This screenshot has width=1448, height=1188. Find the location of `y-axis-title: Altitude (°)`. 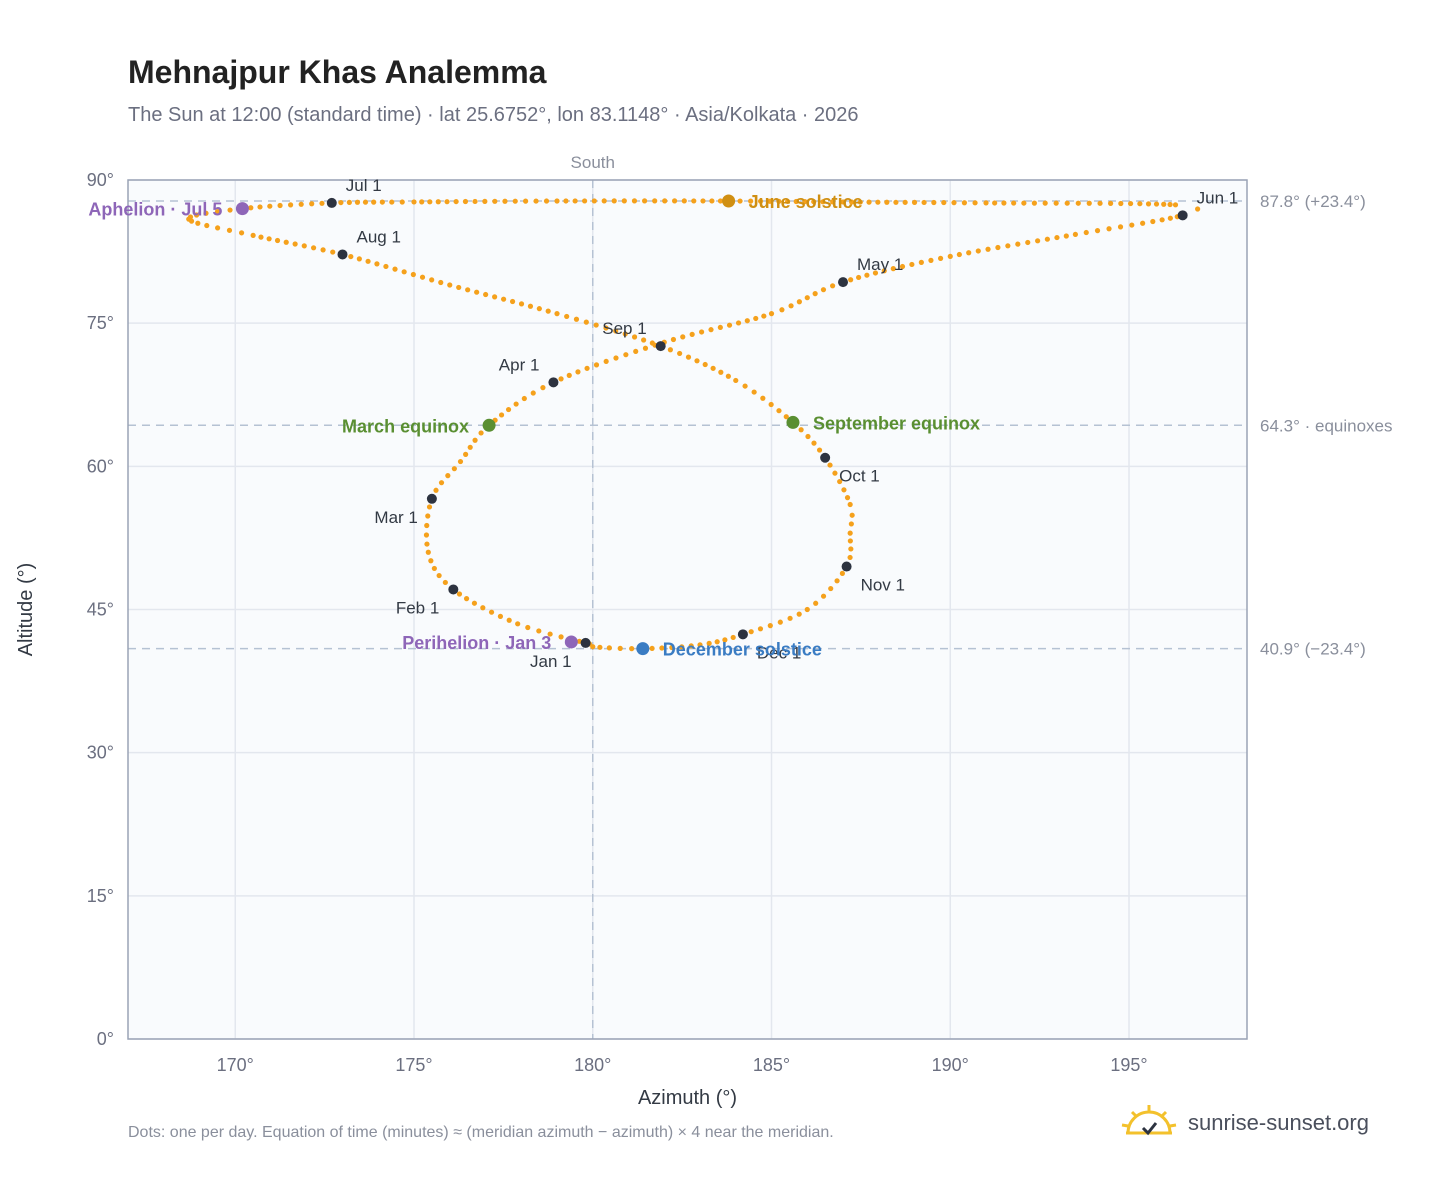

y-axis-title: Altitude (°) is located at coordinates (26, 610).